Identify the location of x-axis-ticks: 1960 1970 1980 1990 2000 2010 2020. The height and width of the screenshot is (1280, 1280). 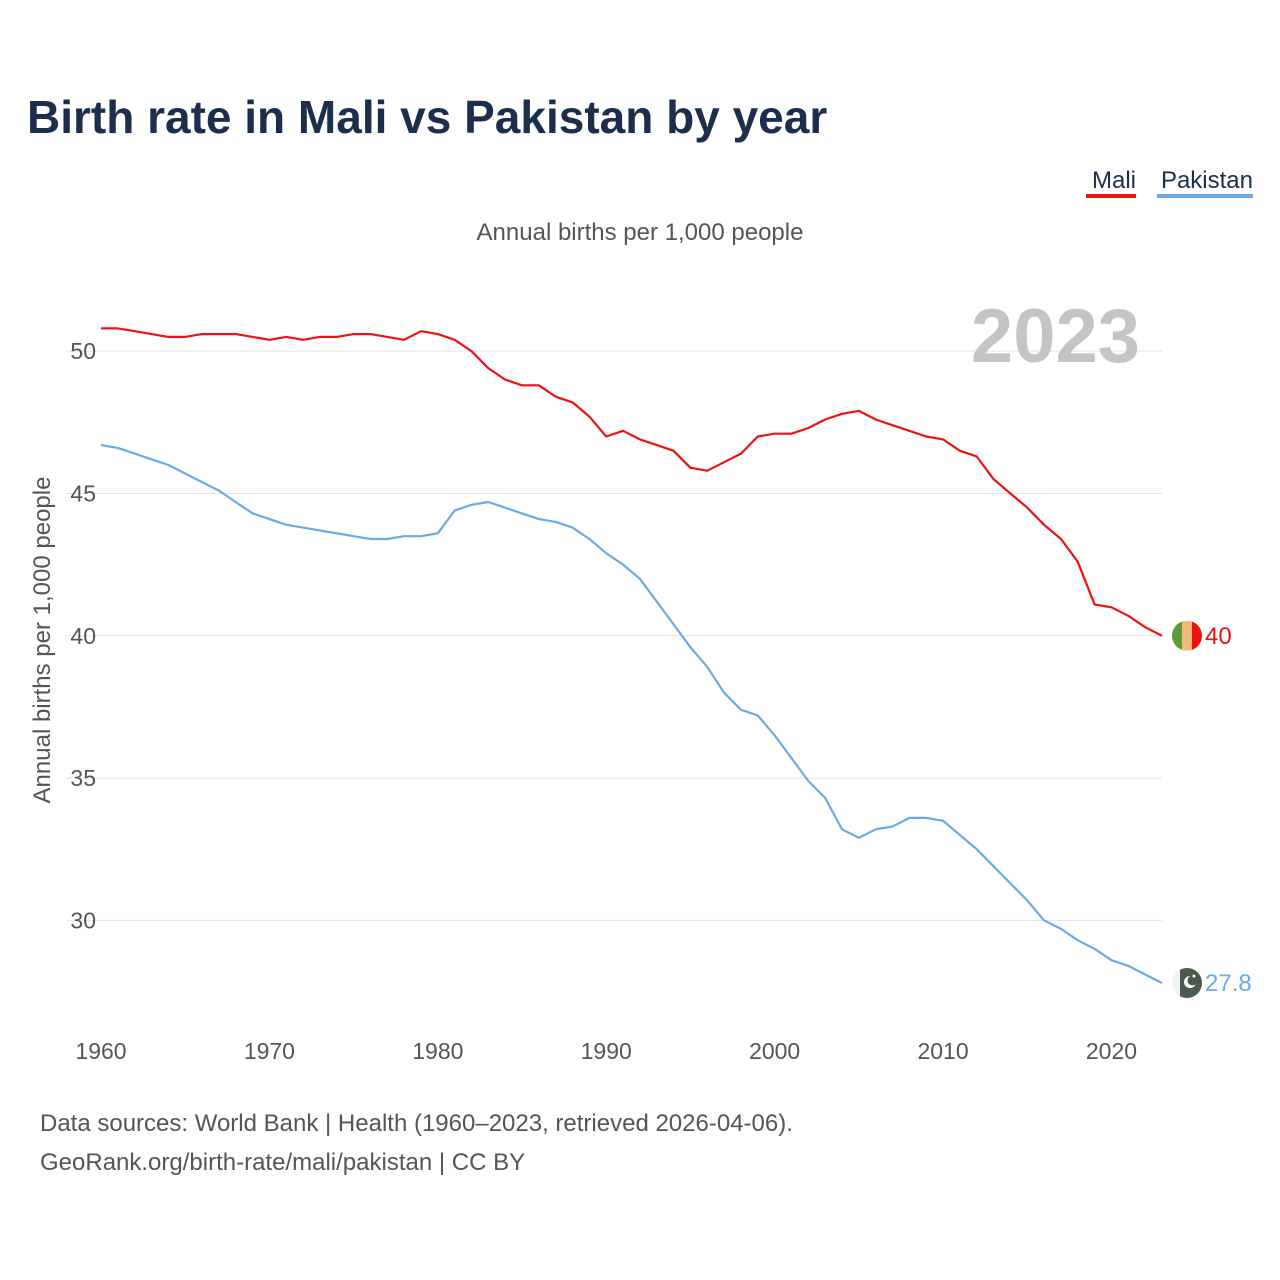
(606, 1051).